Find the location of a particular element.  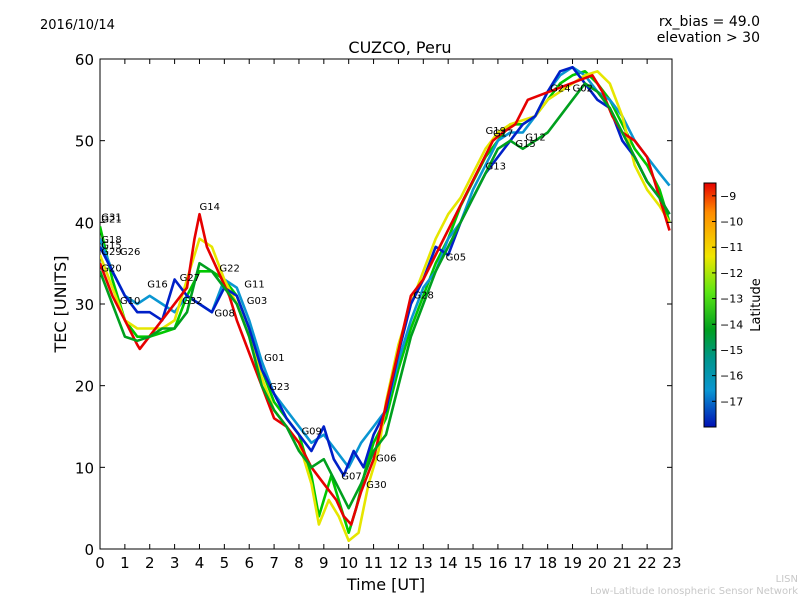

satellite-label: G13 is located at coordinates (495, 166).